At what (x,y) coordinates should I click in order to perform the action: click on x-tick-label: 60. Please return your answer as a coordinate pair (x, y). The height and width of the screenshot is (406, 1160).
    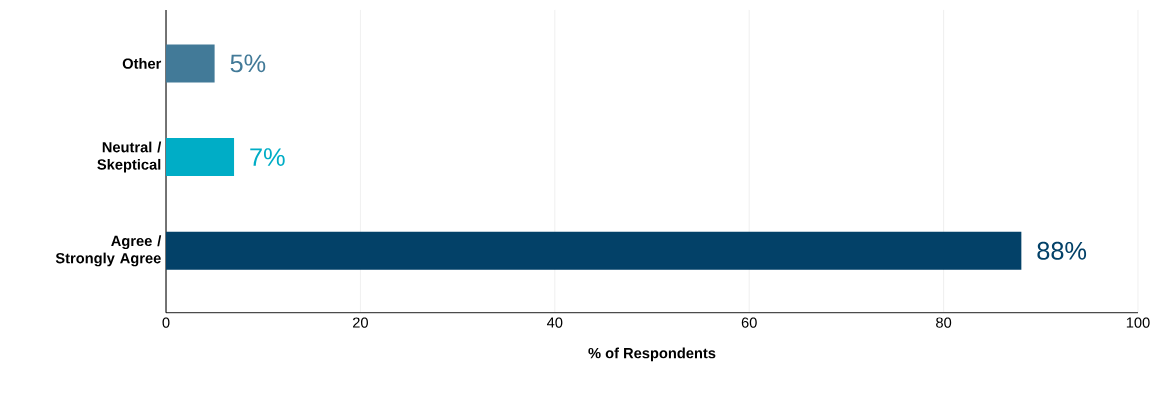
    Looking at the image, I should click on (749, 322).